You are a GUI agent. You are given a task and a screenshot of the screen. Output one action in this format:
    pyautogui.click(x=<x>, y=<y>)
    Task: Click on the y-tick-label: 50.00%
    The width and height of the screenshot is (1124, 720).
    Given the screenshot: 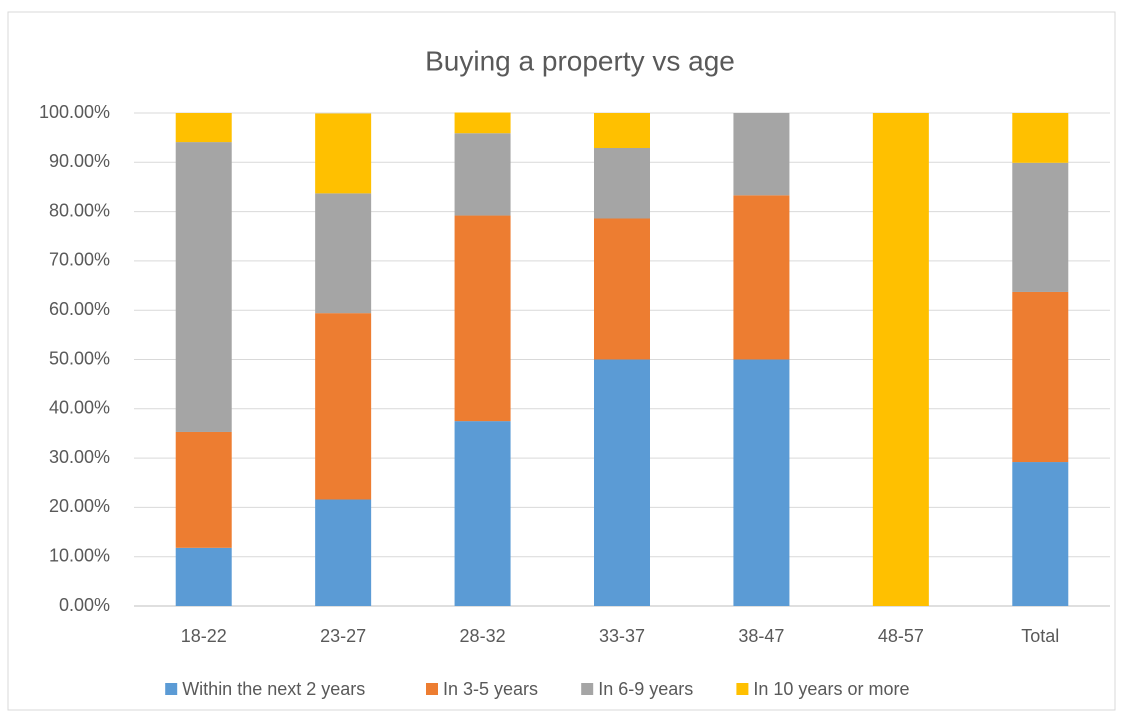 What is the action you would take?
    pyautogui.click(x=79, y=358)
    